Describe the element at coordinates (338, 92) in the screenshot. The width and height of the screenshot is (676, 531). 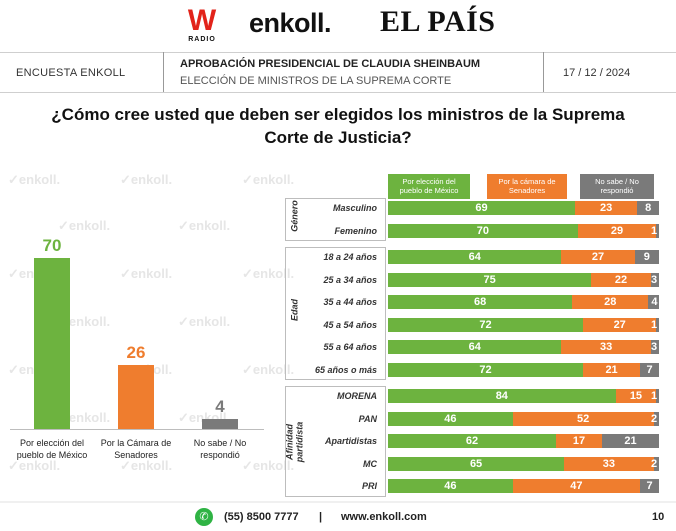
I see `header-bottom-rule` at that location.